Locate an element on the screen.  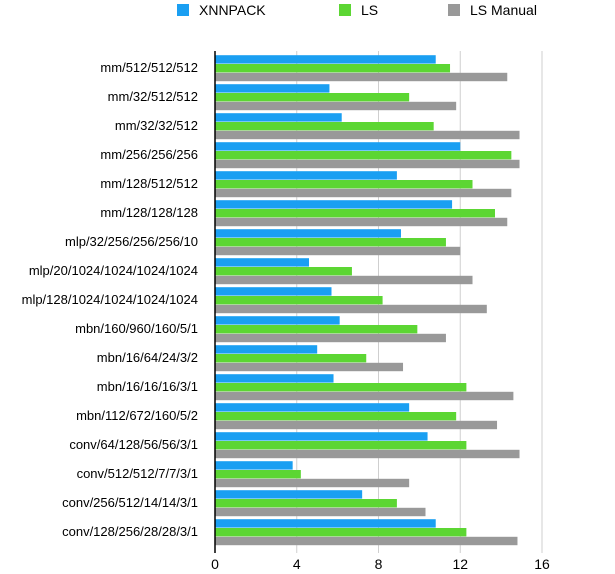
x-tick-label: 0 is located at coordinates (215, 564).